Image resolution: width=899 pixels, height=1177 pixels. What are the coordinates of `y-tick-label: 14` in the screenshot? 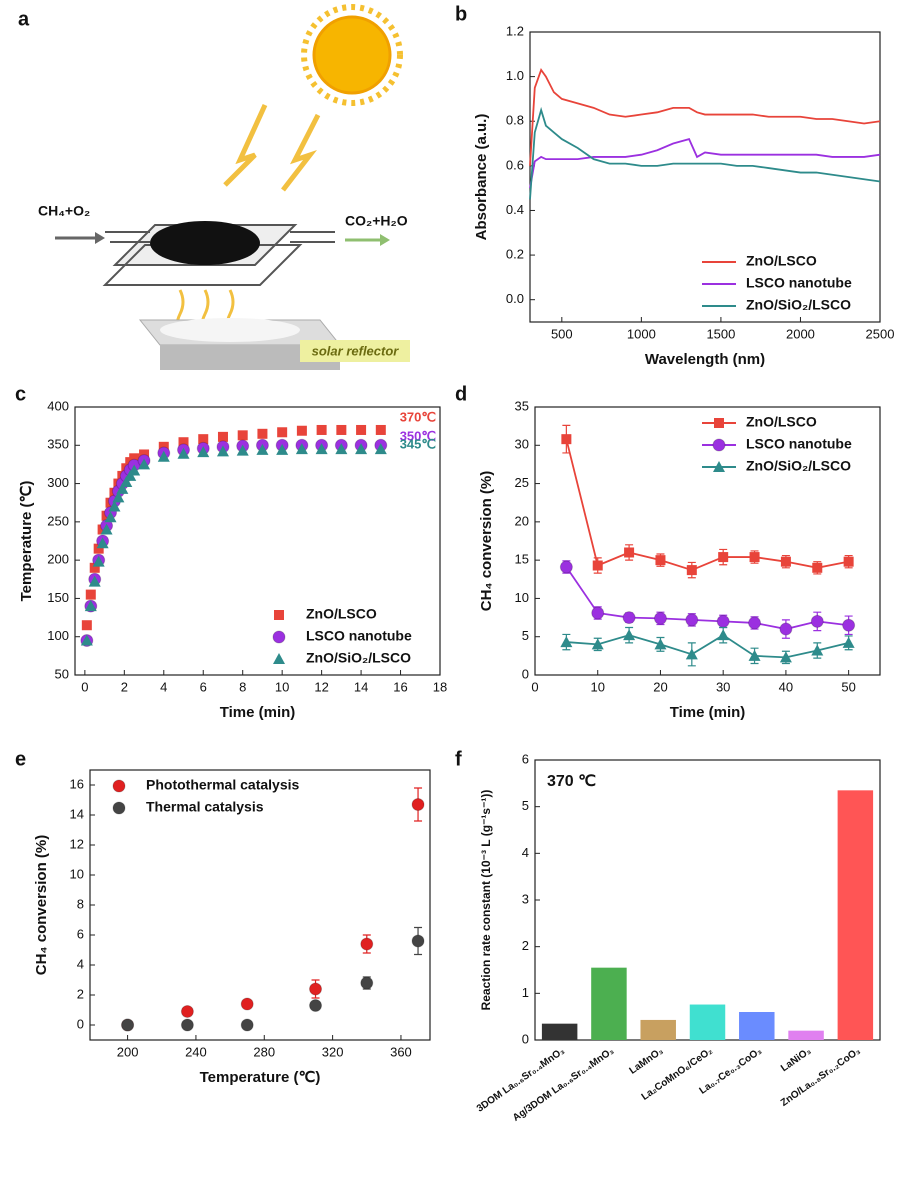 It's located at (77, 813).